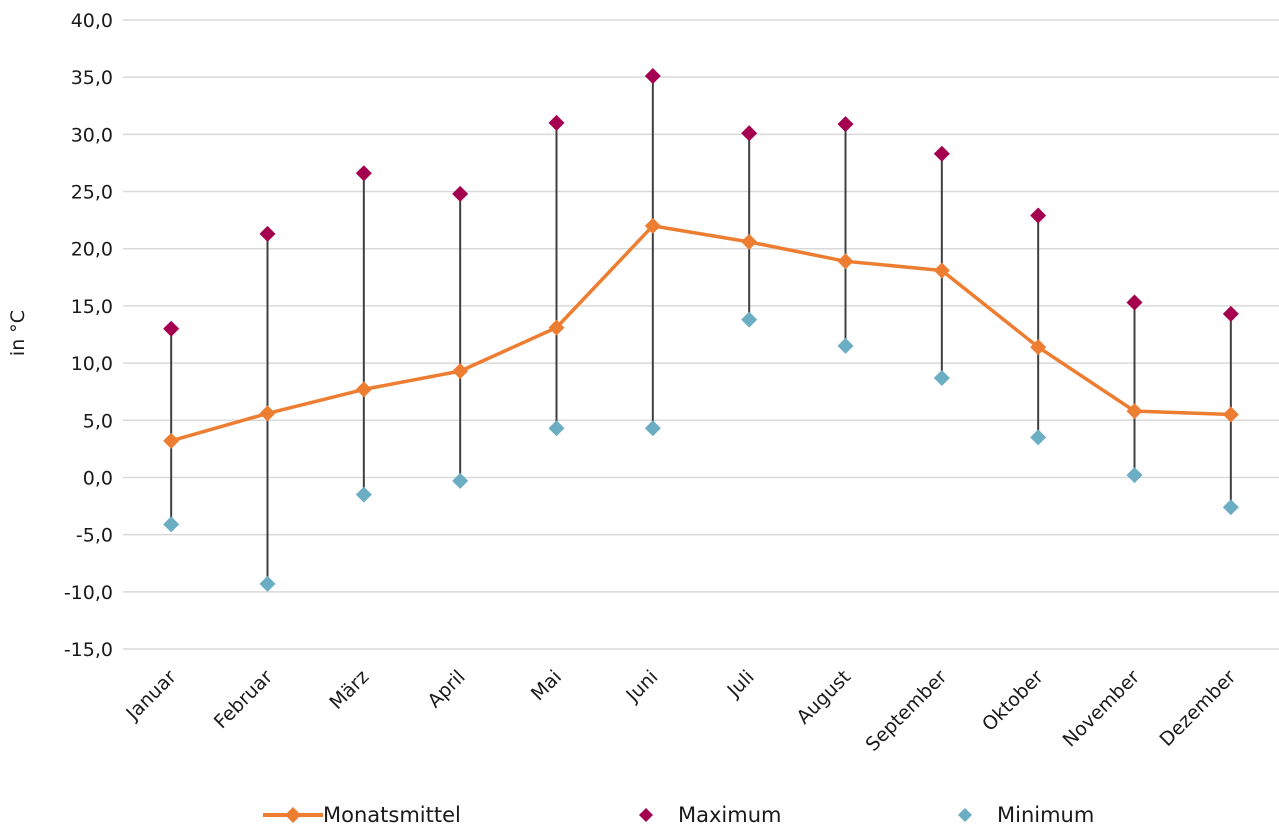 This screenshot has width=1279, height=833. What do you see at coordinates (965, 815) in the screenshot?
I see `legend-marker-minimum` at bounding box center [965, 815].